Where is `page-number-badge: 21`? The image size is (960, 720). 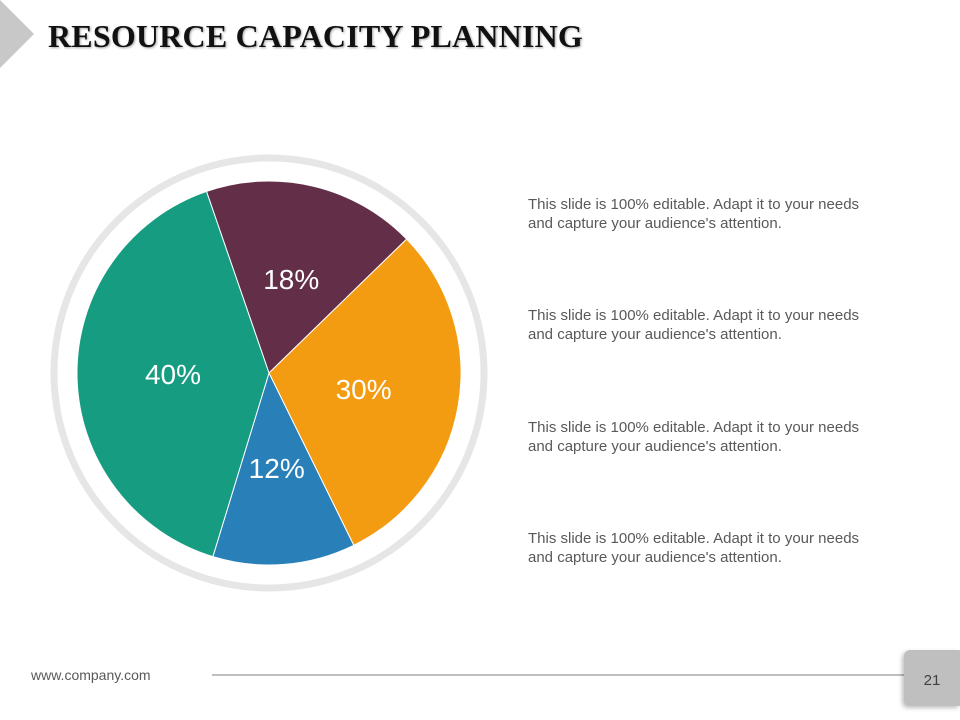 page-number-badge: 21 is located at coordinates (932, 678).